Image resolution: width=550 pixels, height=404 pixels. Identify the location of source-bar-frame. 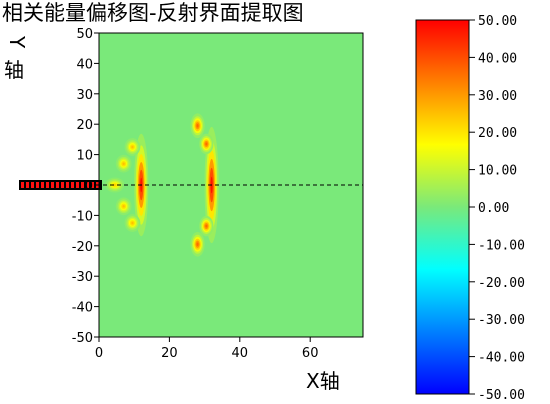
(60, 185).